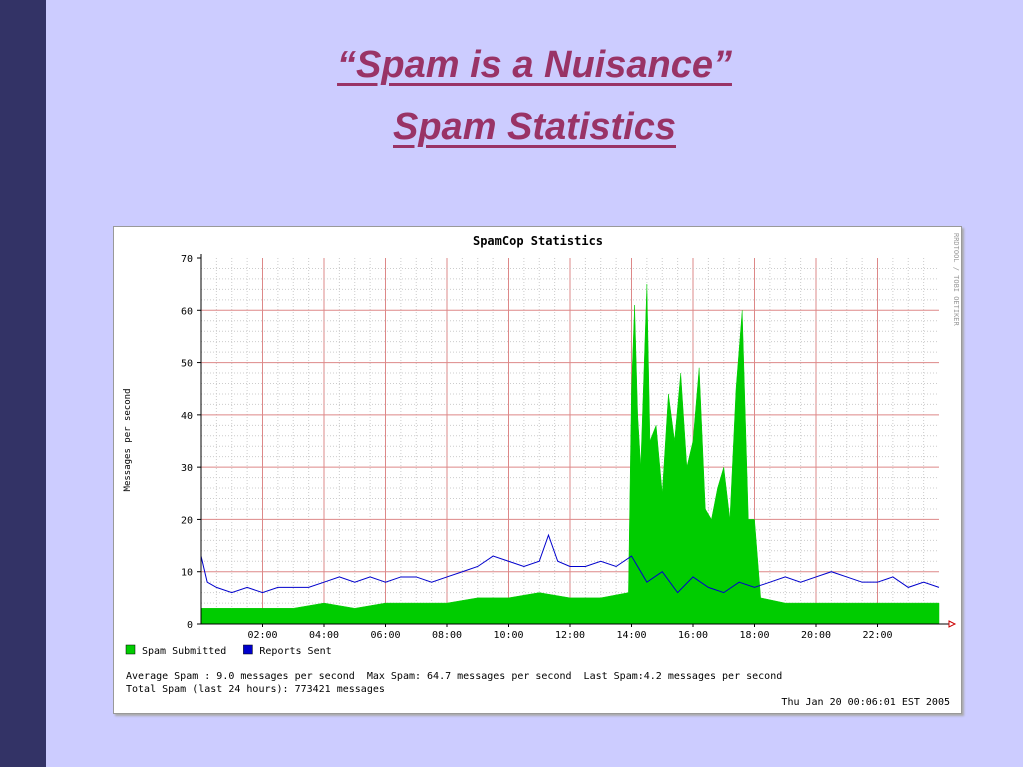  I want to click on legend-label-1: Reports Sent, so click(295, 651).